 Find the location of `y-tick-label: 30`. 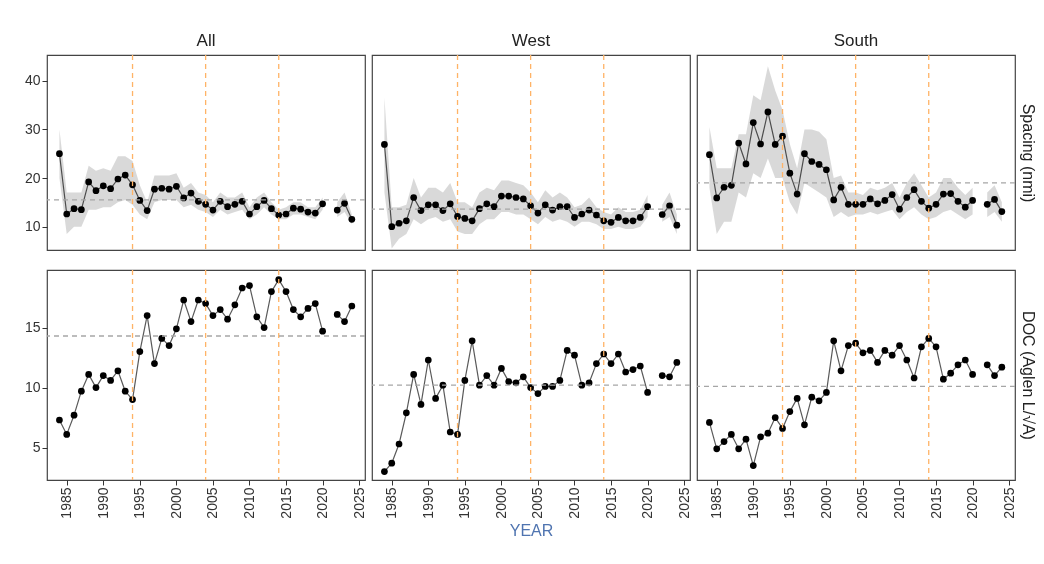

y-tick-label: 30 is located at coordinates (32, 128).